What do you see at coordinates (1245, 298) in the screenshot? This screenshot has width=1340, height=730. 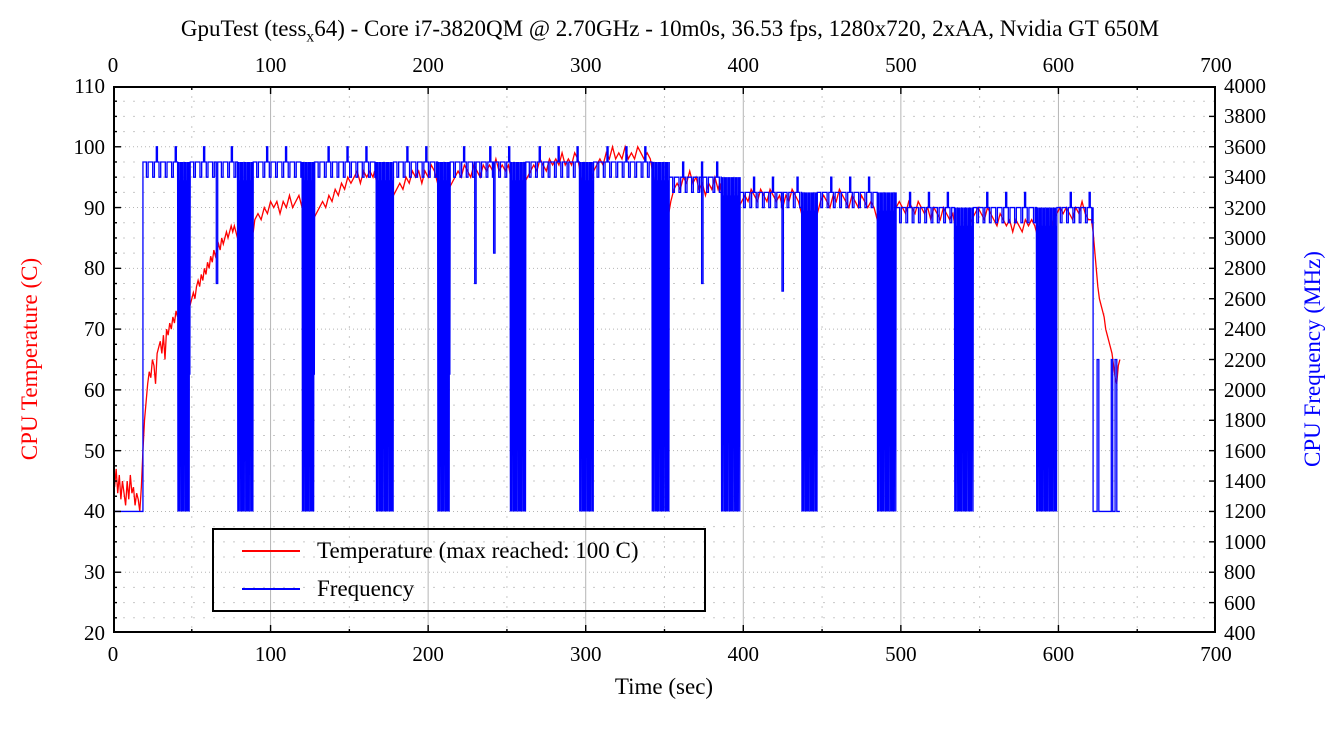 I see `y-right-tick-label: 2600` at bounding box center [1245, 298].